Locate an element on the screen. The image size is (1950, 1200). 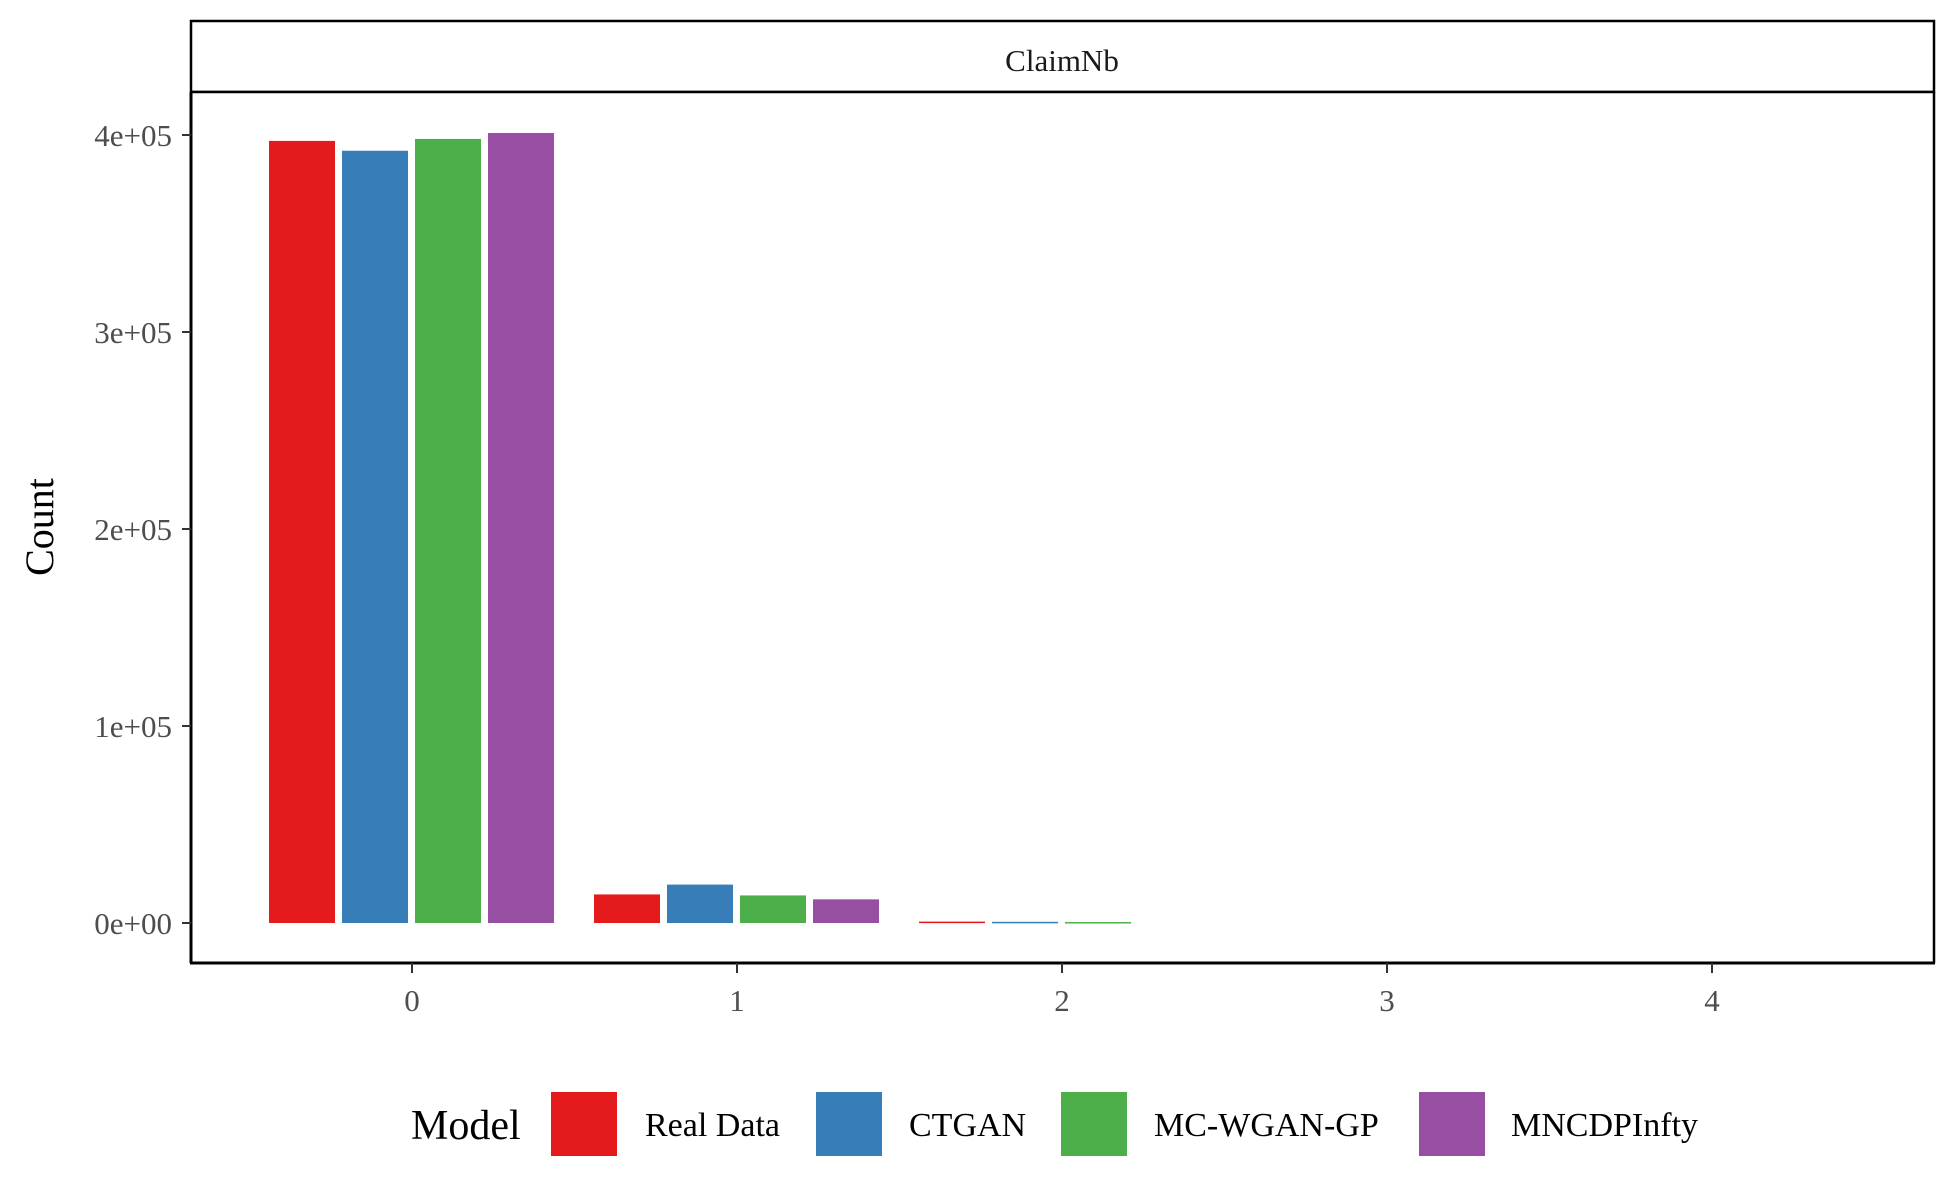
y-tick-label: 2e+05 is located at coordinates (133, 529).